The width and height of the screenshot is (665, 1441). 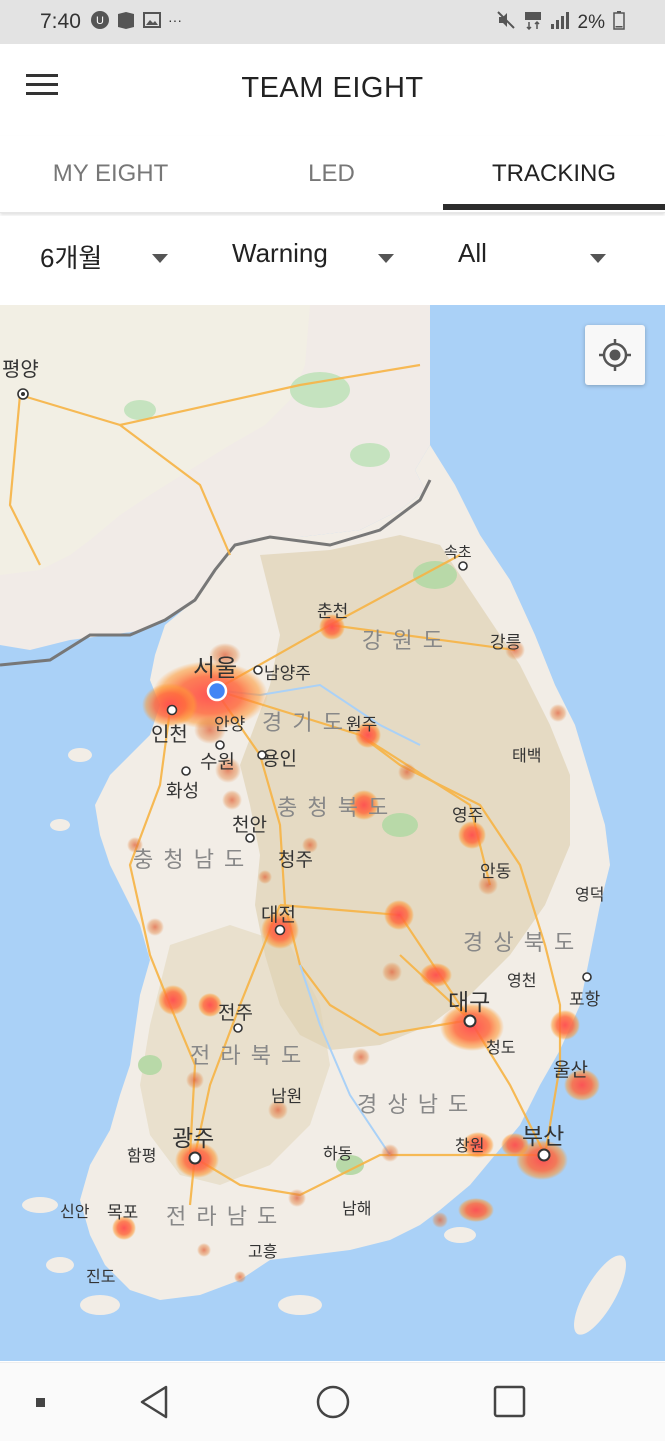 What do you see at coordinates (215, 668) in the screenshot?
I see `label-seoul: 서울` at bounding box center [215, 668].